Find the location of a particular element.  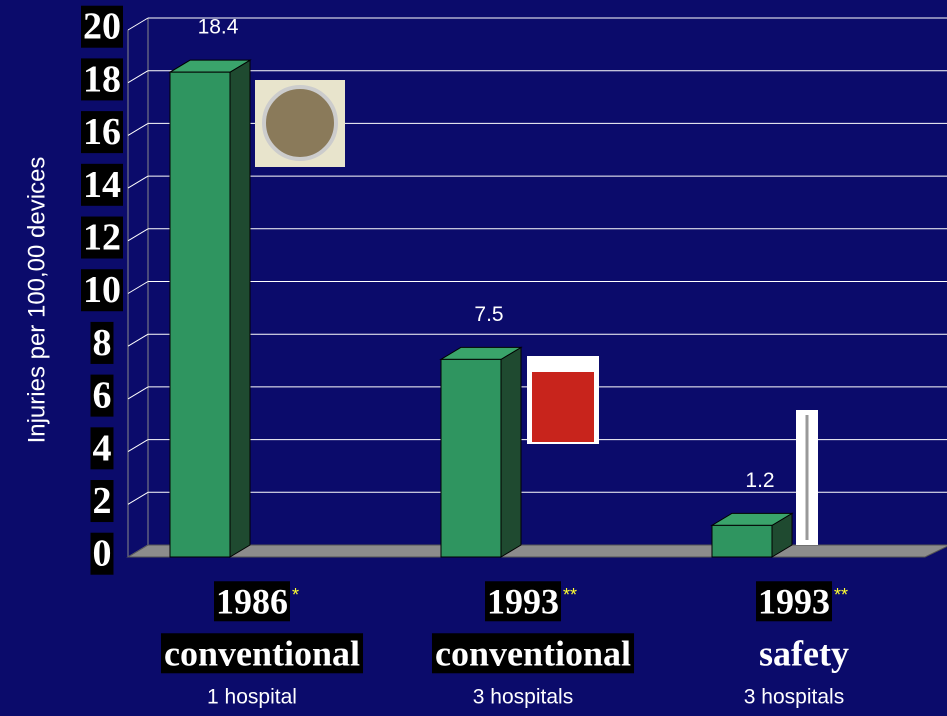

y-tick-label: 18 is located at coordinates (102, 79).